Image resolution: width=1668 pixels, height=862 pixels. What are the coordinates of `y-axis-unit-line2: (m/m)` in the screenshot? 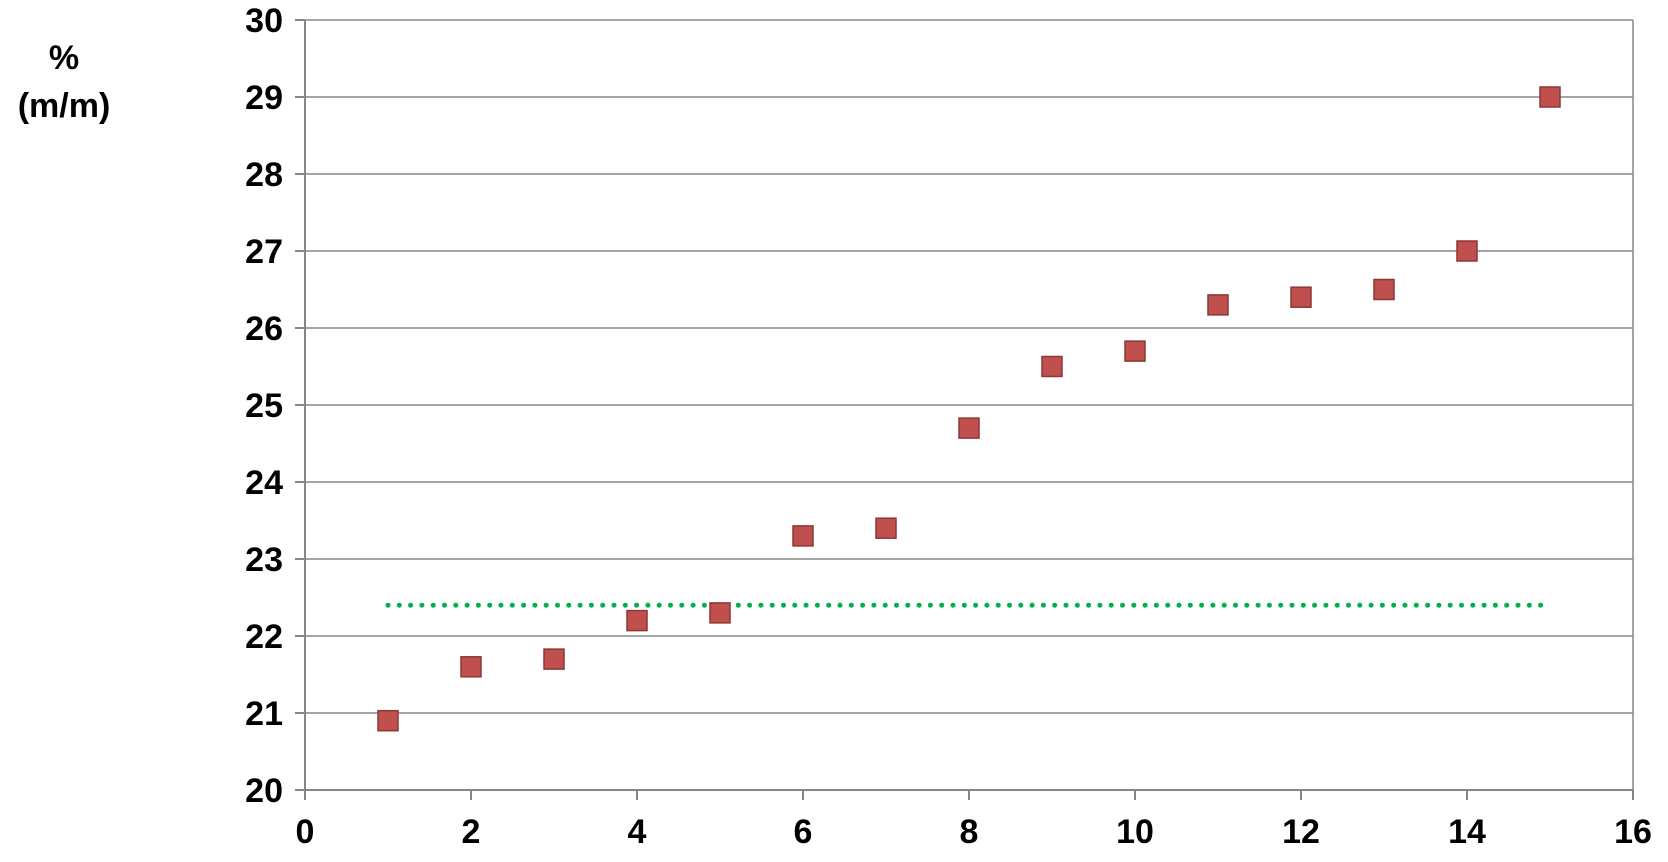 It's located at (64, 106).